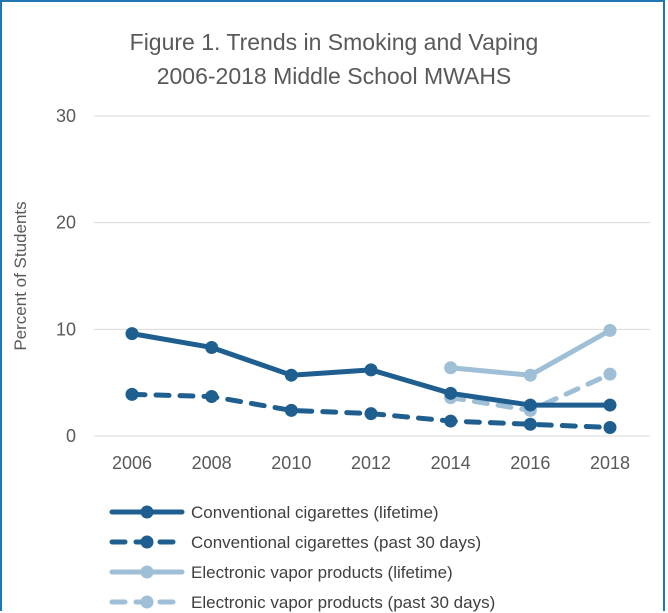  I want to click on legend-label: Conventional cigarettes (lifetime), so click(315, 512).